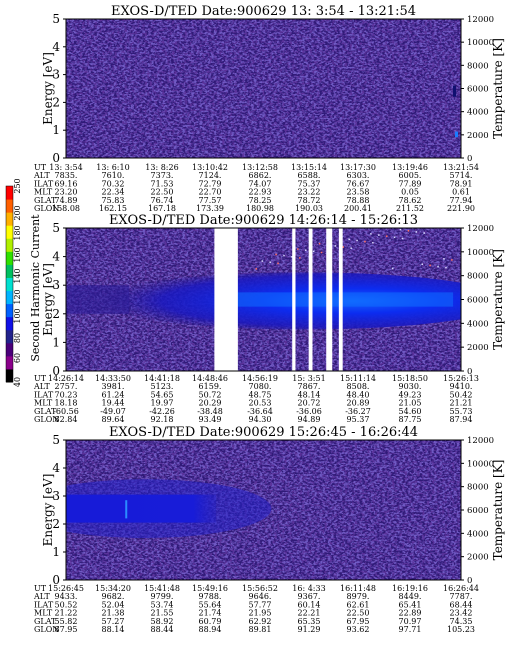 The image size is (505, 649). Describe the element at coordinates (358, 175) in the screenshot. I see `ephemeris-value: 6303.` at that location.